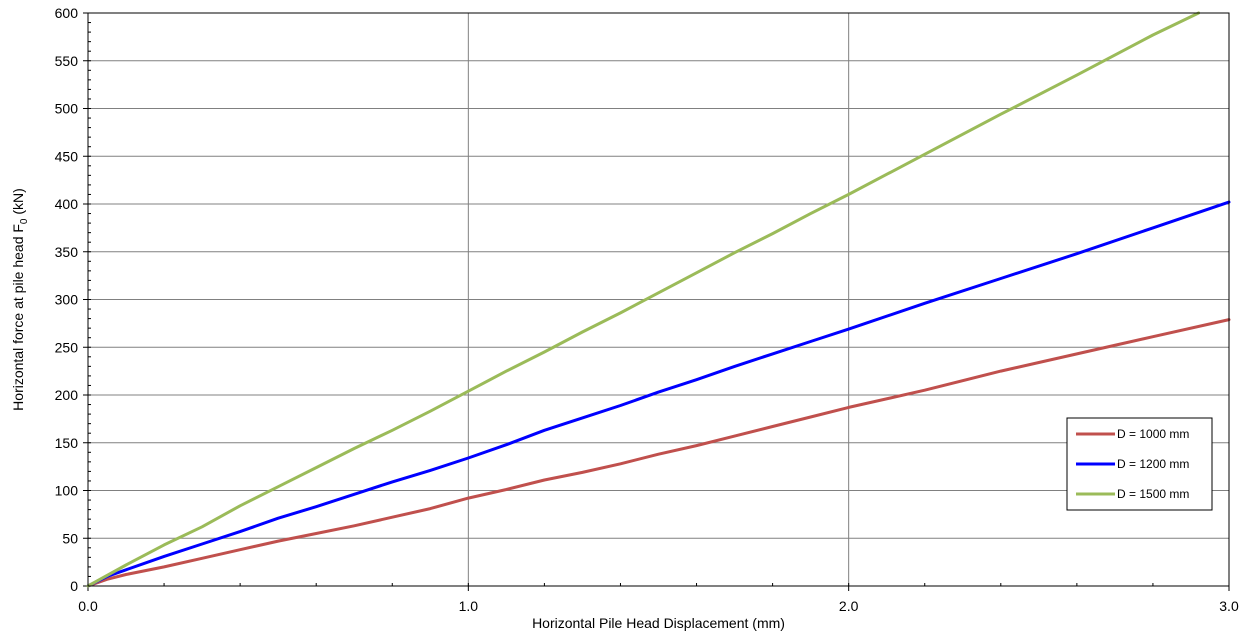 The image size is (1251, 637). Describe the element at coordinates (67, 61) in the screenshot. I see `y-tick-label: 550` at that location.